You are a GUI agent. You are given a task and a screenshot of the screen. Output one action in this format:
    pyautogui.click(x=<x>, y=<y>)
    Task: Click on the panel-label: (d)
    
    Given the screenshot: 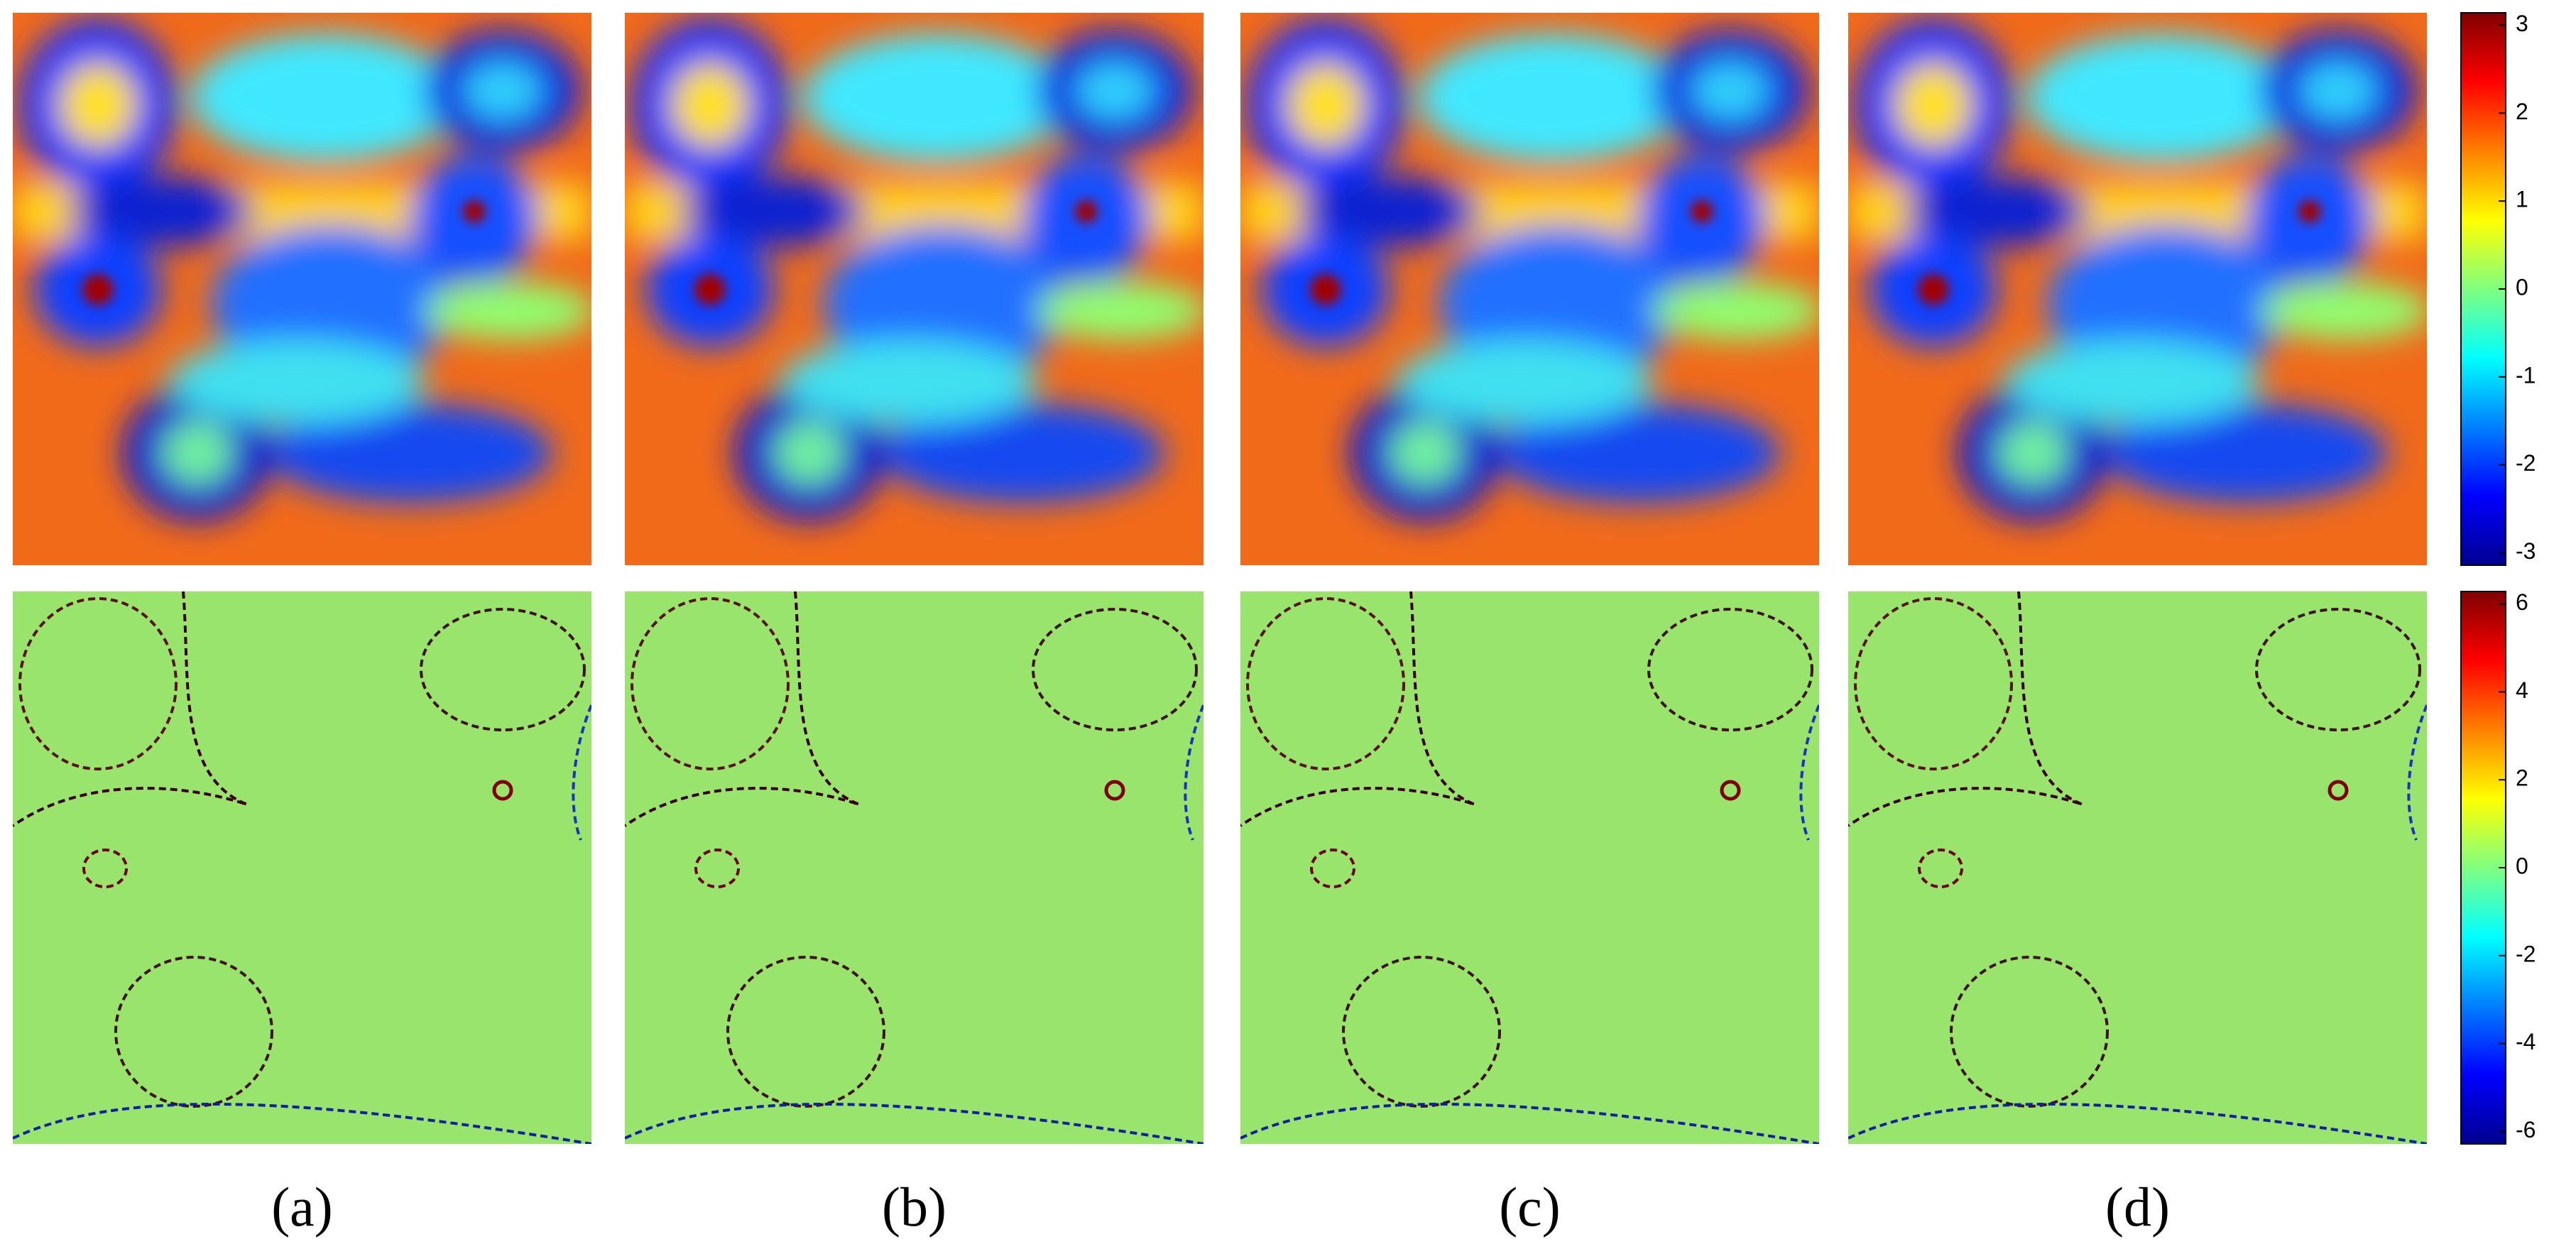 What is the action you would take?
    pyautogui.click(x=2137, y=1207)
    